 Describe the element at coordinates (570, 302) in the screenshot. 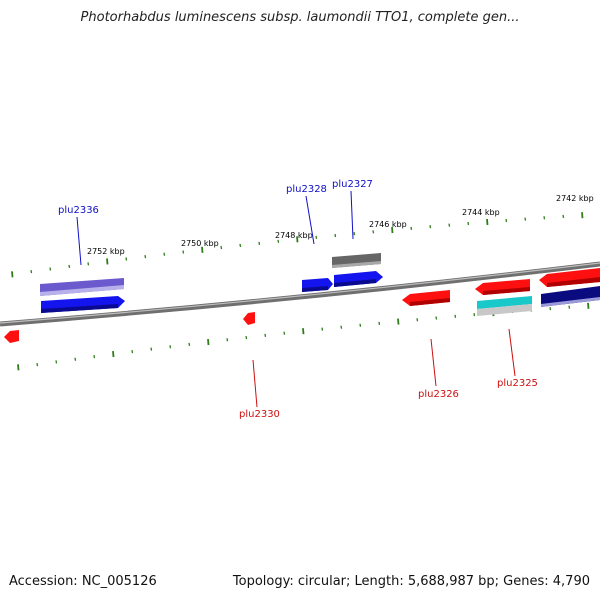

I see `gene-right-navy-shade` at that location.